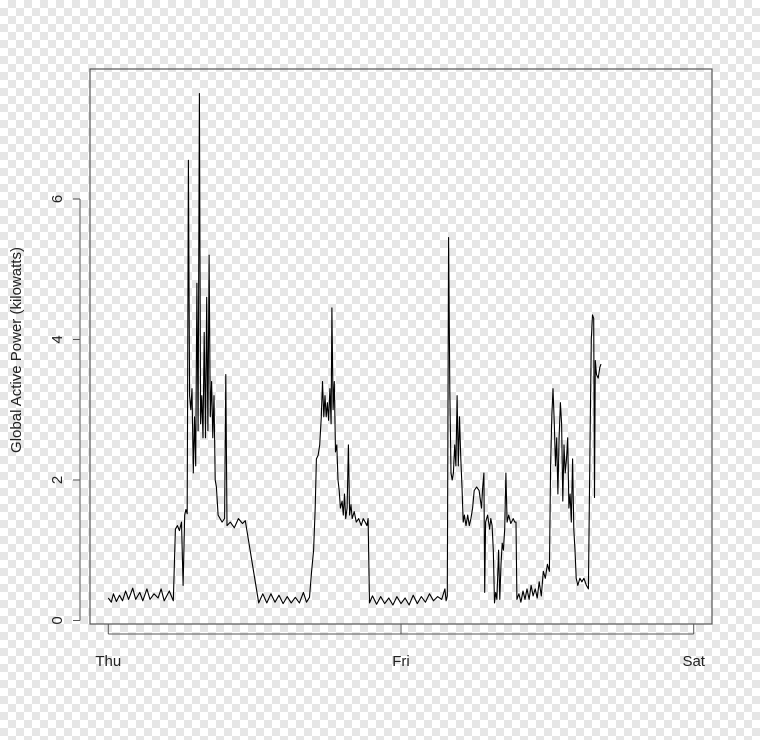  Describe the element at coordinates (400, 647) in the screenshot. I see `x-axis: Thu Fri Sat` at that location.